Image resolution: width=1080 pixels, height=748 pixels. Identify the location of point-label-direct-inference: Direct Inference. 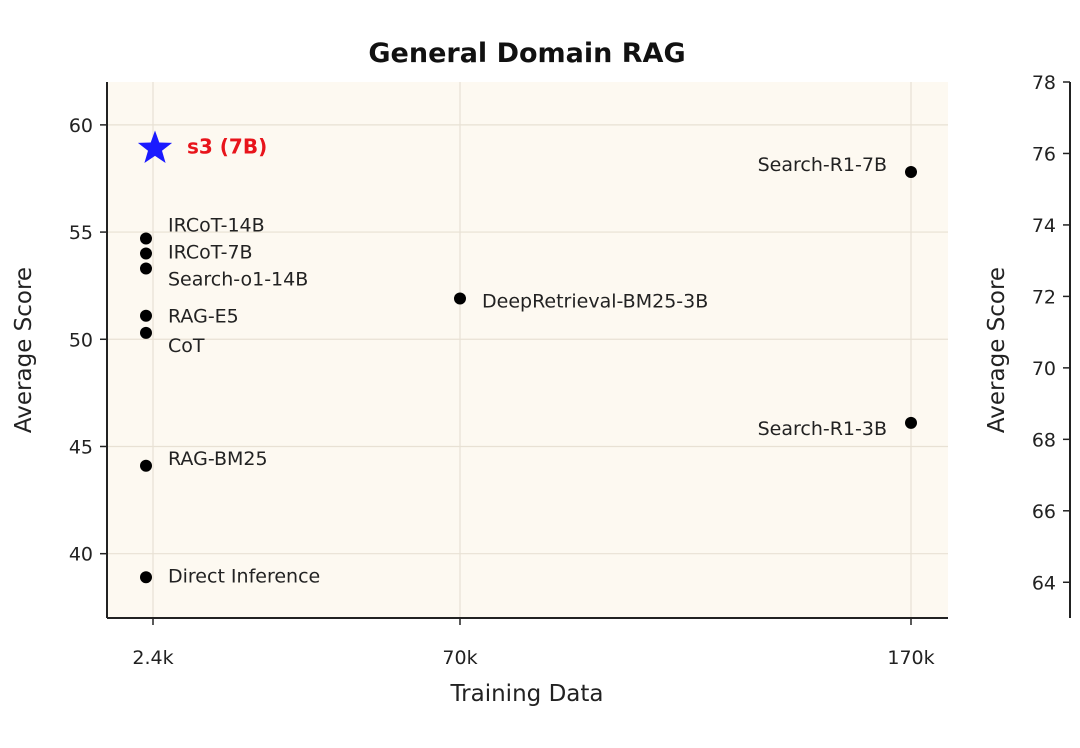
(244, 576).